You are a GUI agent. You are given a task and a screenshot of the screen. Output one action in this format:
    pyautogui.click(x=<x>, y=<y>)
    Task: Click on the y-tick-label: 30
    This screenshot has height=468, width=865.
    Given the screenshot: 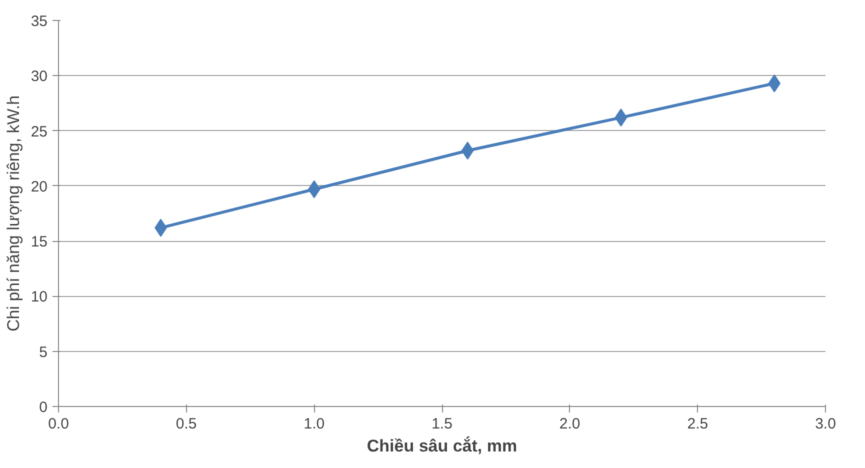 What is the action you would take?
    pyautogui.click(x=39, y=77)
    